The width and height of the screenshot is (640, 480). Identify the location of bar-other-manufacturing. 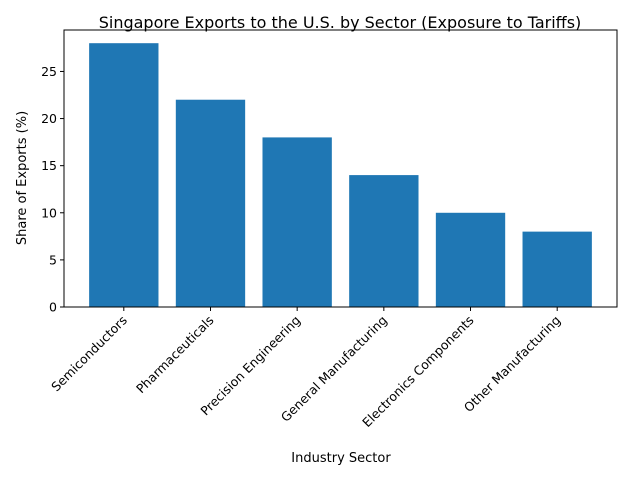
(557, 269).